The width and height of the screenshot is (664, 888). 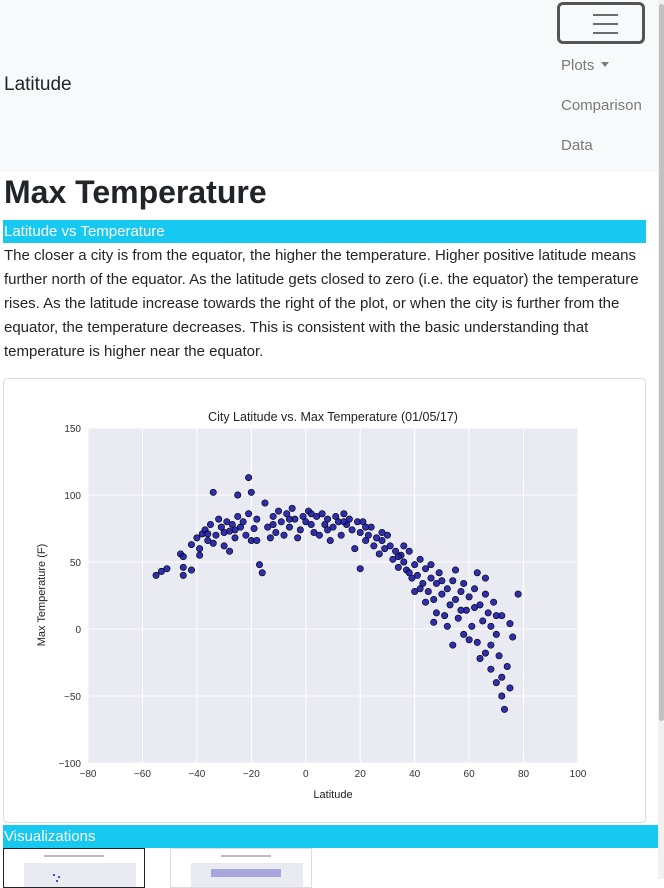 What do you see at coordinates (578, 65) in the screenshot?
I see `nav-item-plots-label: Plots` at bounding box center [578, 65].